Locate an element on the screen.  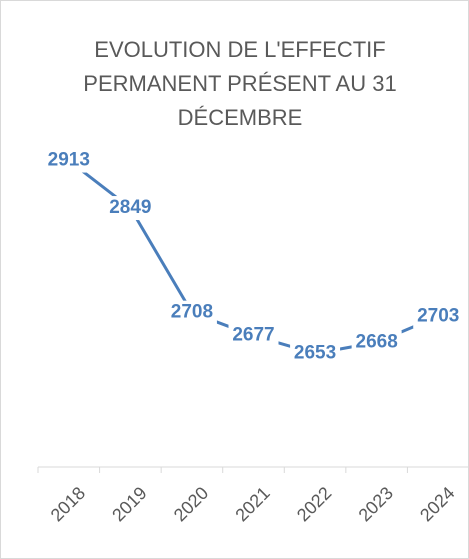
x-tick-label: 2024 is located at coordinates (437, 504).